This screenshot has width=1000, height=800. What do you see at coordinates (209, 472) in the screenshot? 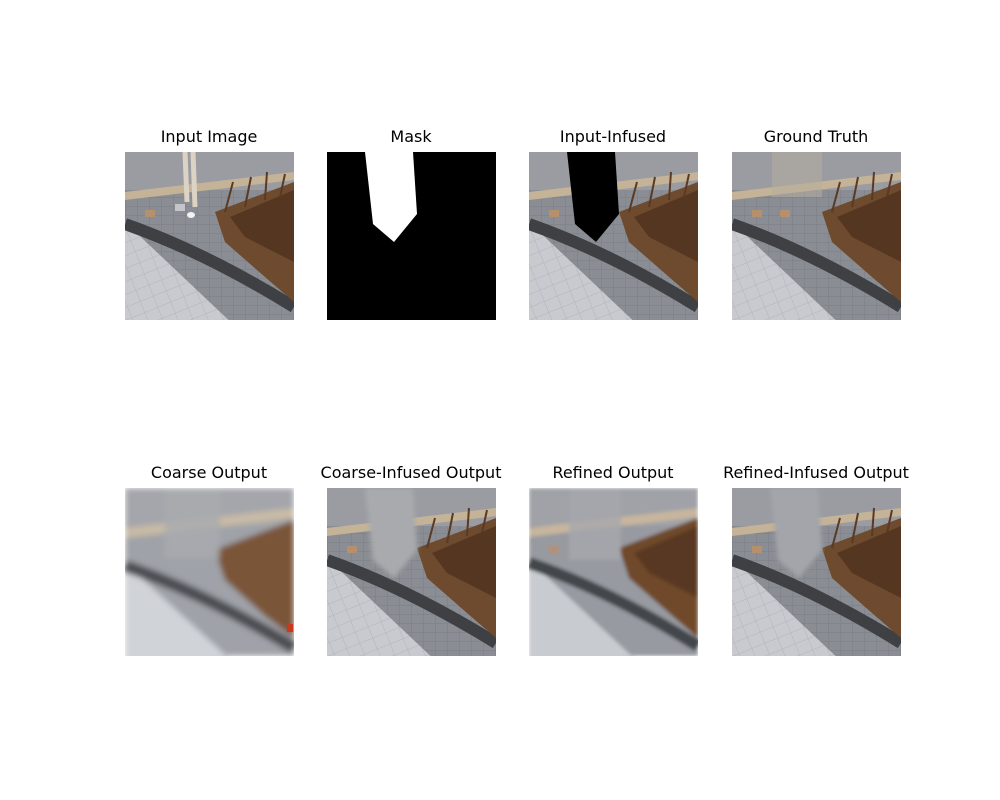
I see `panel-title-coarse-output: Coarse Output` at bounding box center [209, 472].